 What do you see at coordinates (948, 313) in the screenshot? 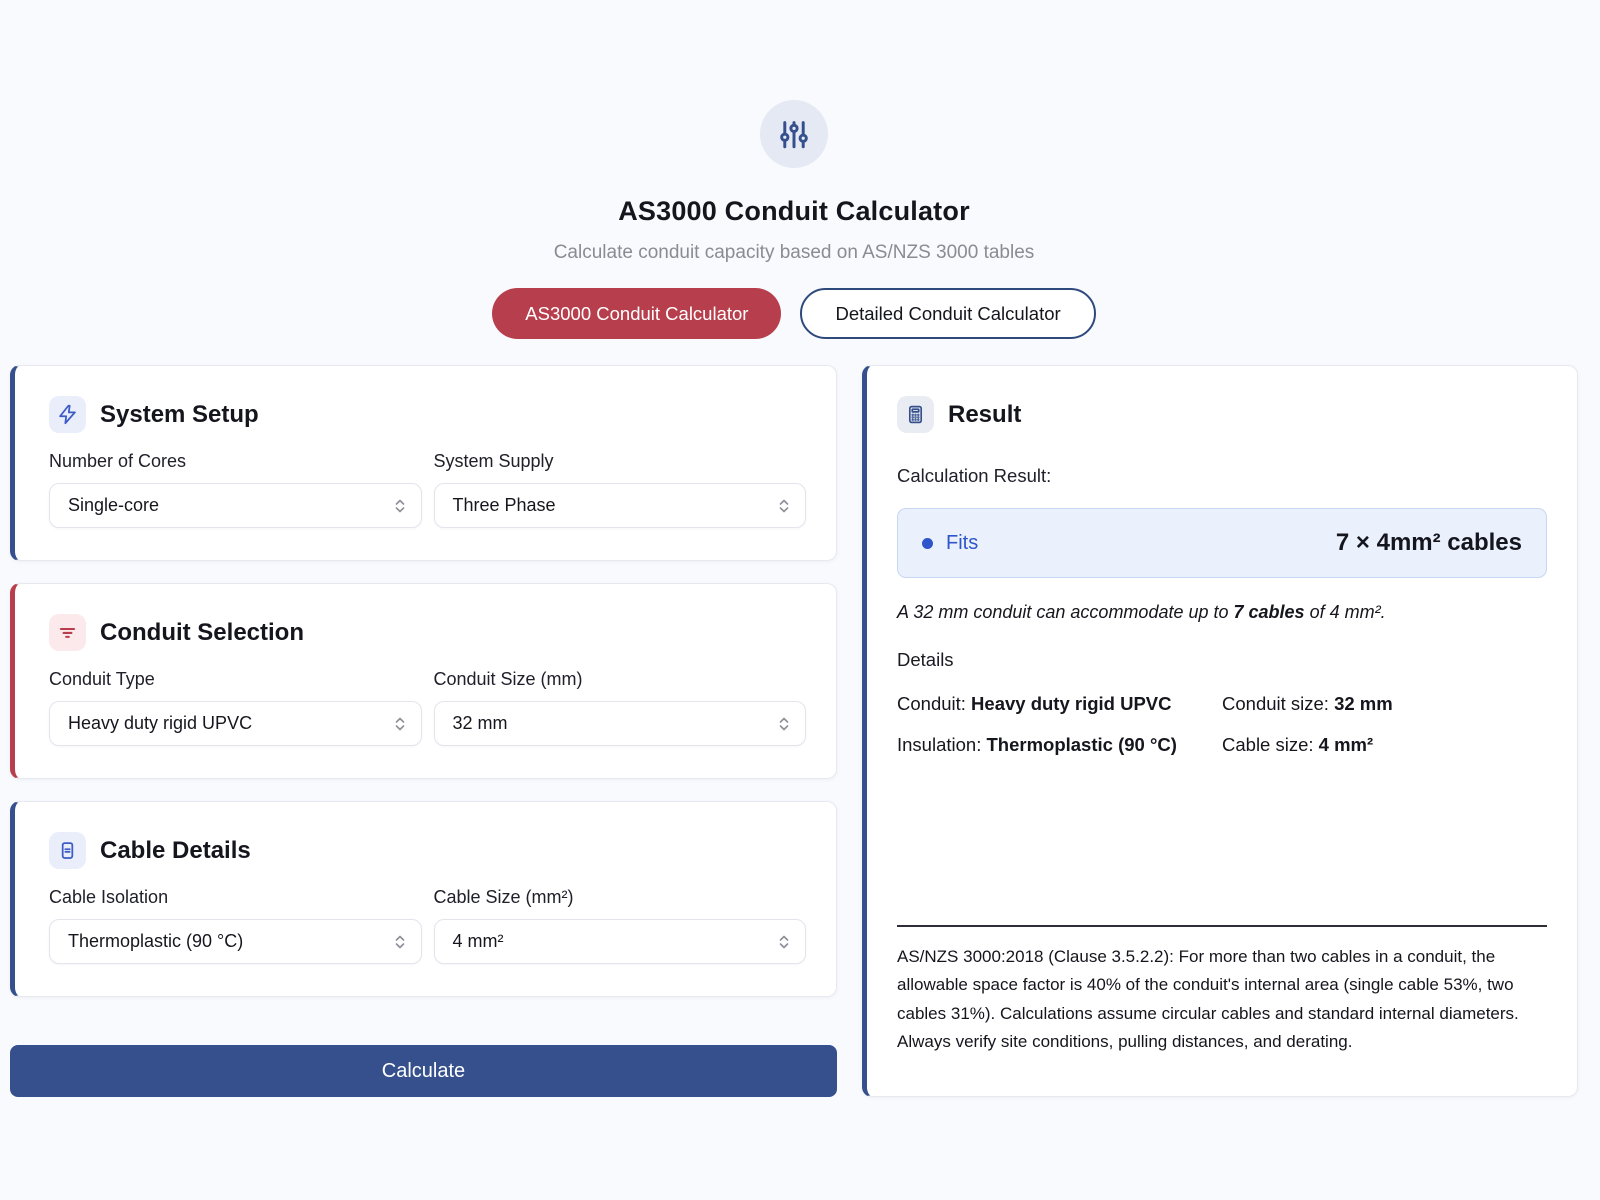
I see `tab-detailed-conduit-calculator: Detailed Conduit Calculator` at bounding box center [948, 313].